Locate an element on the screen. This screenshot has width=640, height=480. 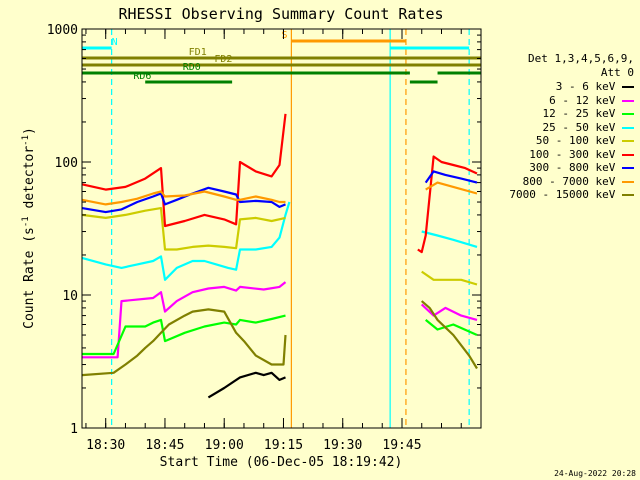
legend-entry-label: 6 - 12 keV is located at coordinates (585, 100).